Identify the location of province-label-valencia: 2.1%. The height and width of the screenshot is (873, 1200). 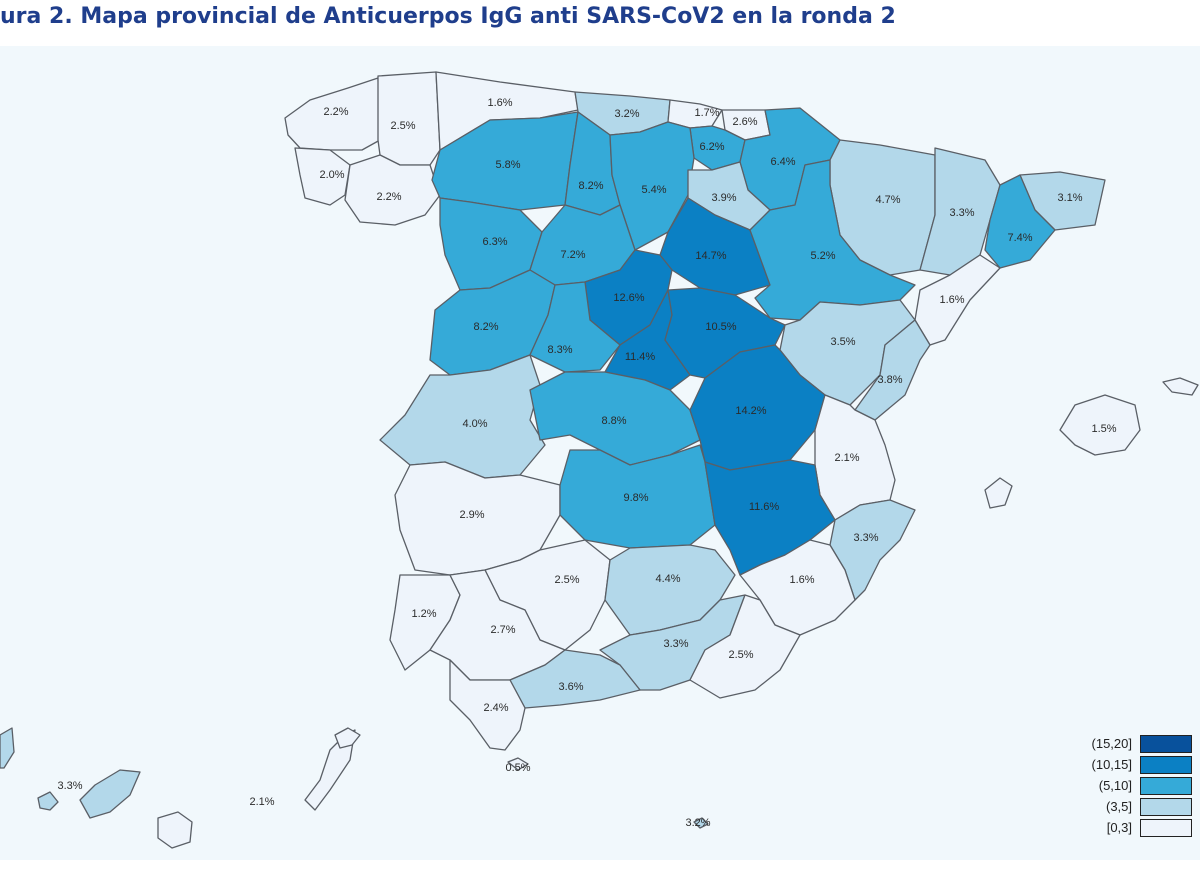
(846, 458).